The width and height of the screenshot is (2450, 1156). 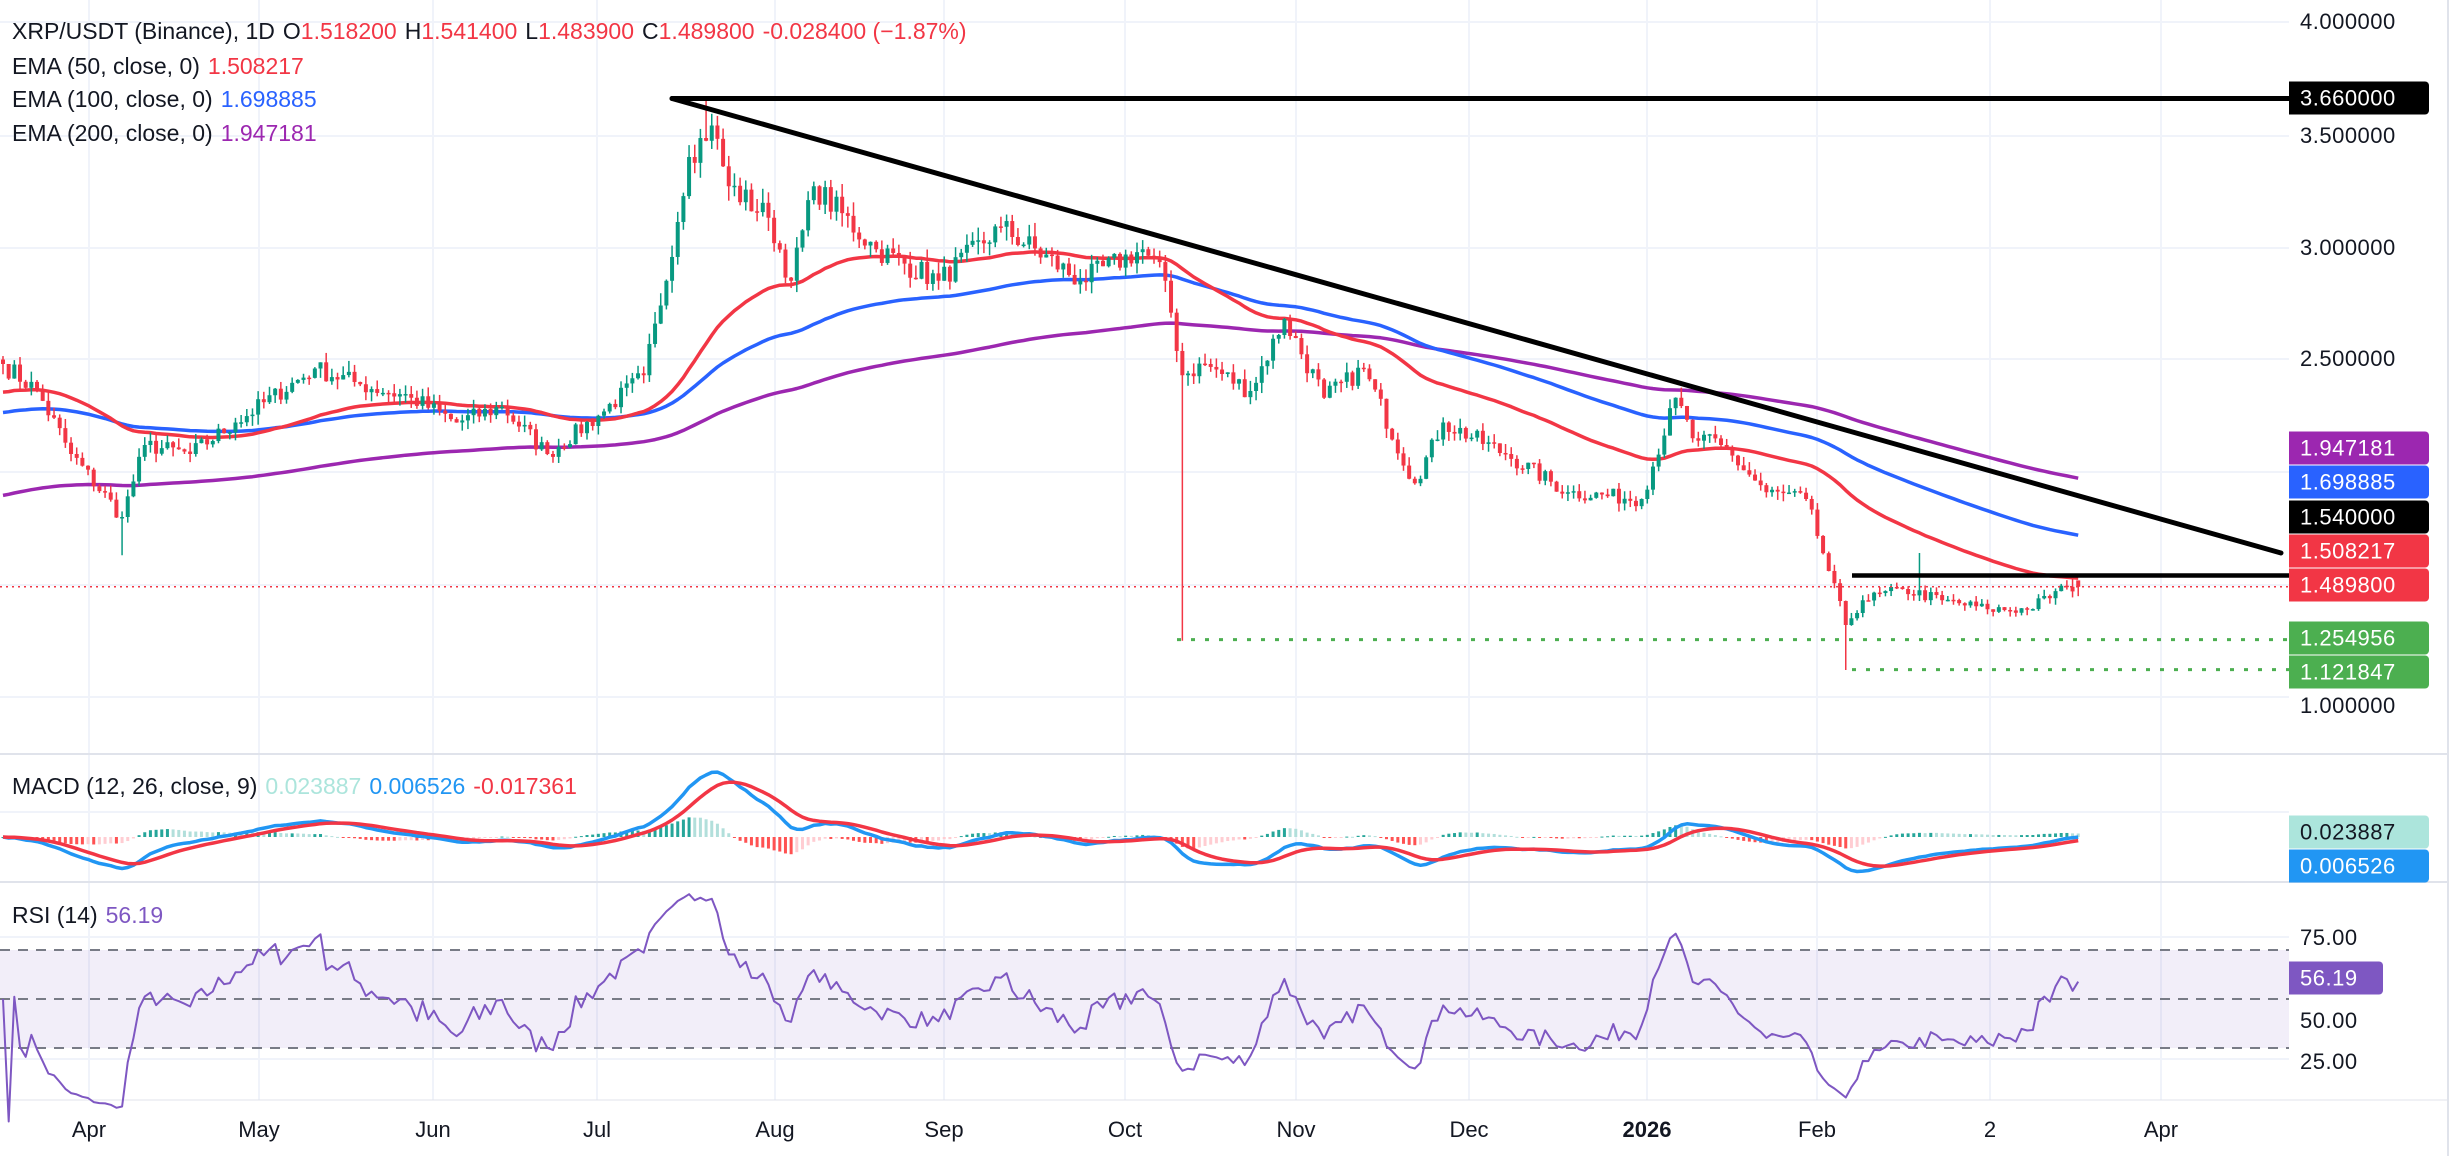 What do you see at coordinates (1040, 824) in the screenshot?
I see `macd-signal-line` at bounding box center [1040, 824].